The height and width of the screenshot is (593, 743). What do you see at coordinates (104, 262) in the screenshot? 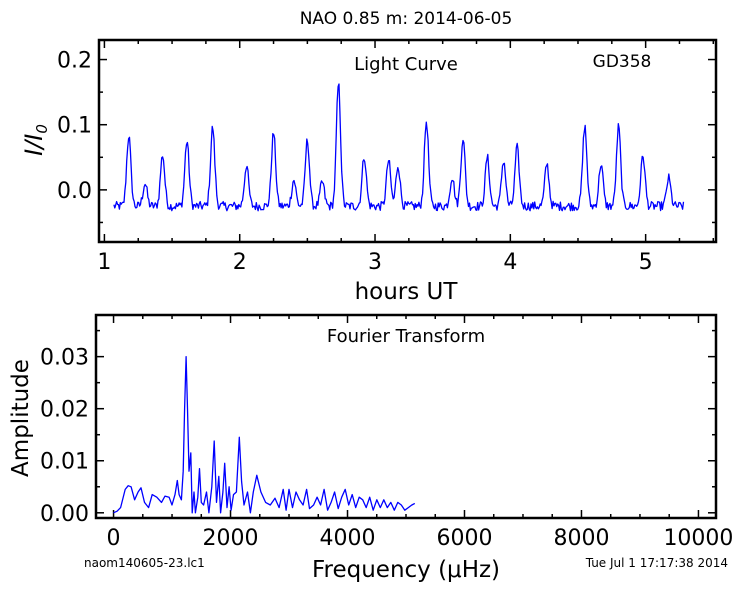
I see `light-curve-xtick-label: 1` at bounding box center [104, 262].